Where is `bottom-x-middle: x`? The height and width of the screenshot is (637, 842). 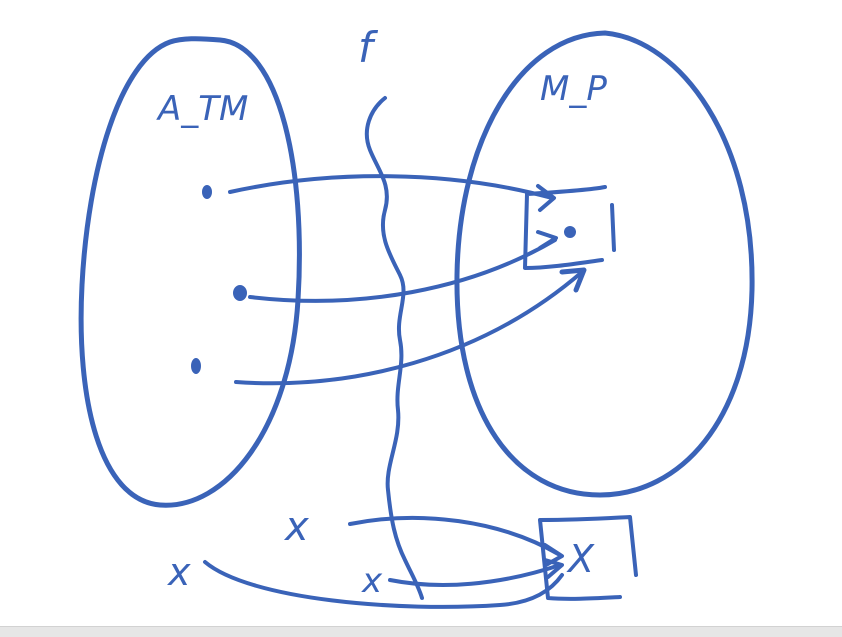
bottom-x-middle: x is located at coordinates (296, 527).